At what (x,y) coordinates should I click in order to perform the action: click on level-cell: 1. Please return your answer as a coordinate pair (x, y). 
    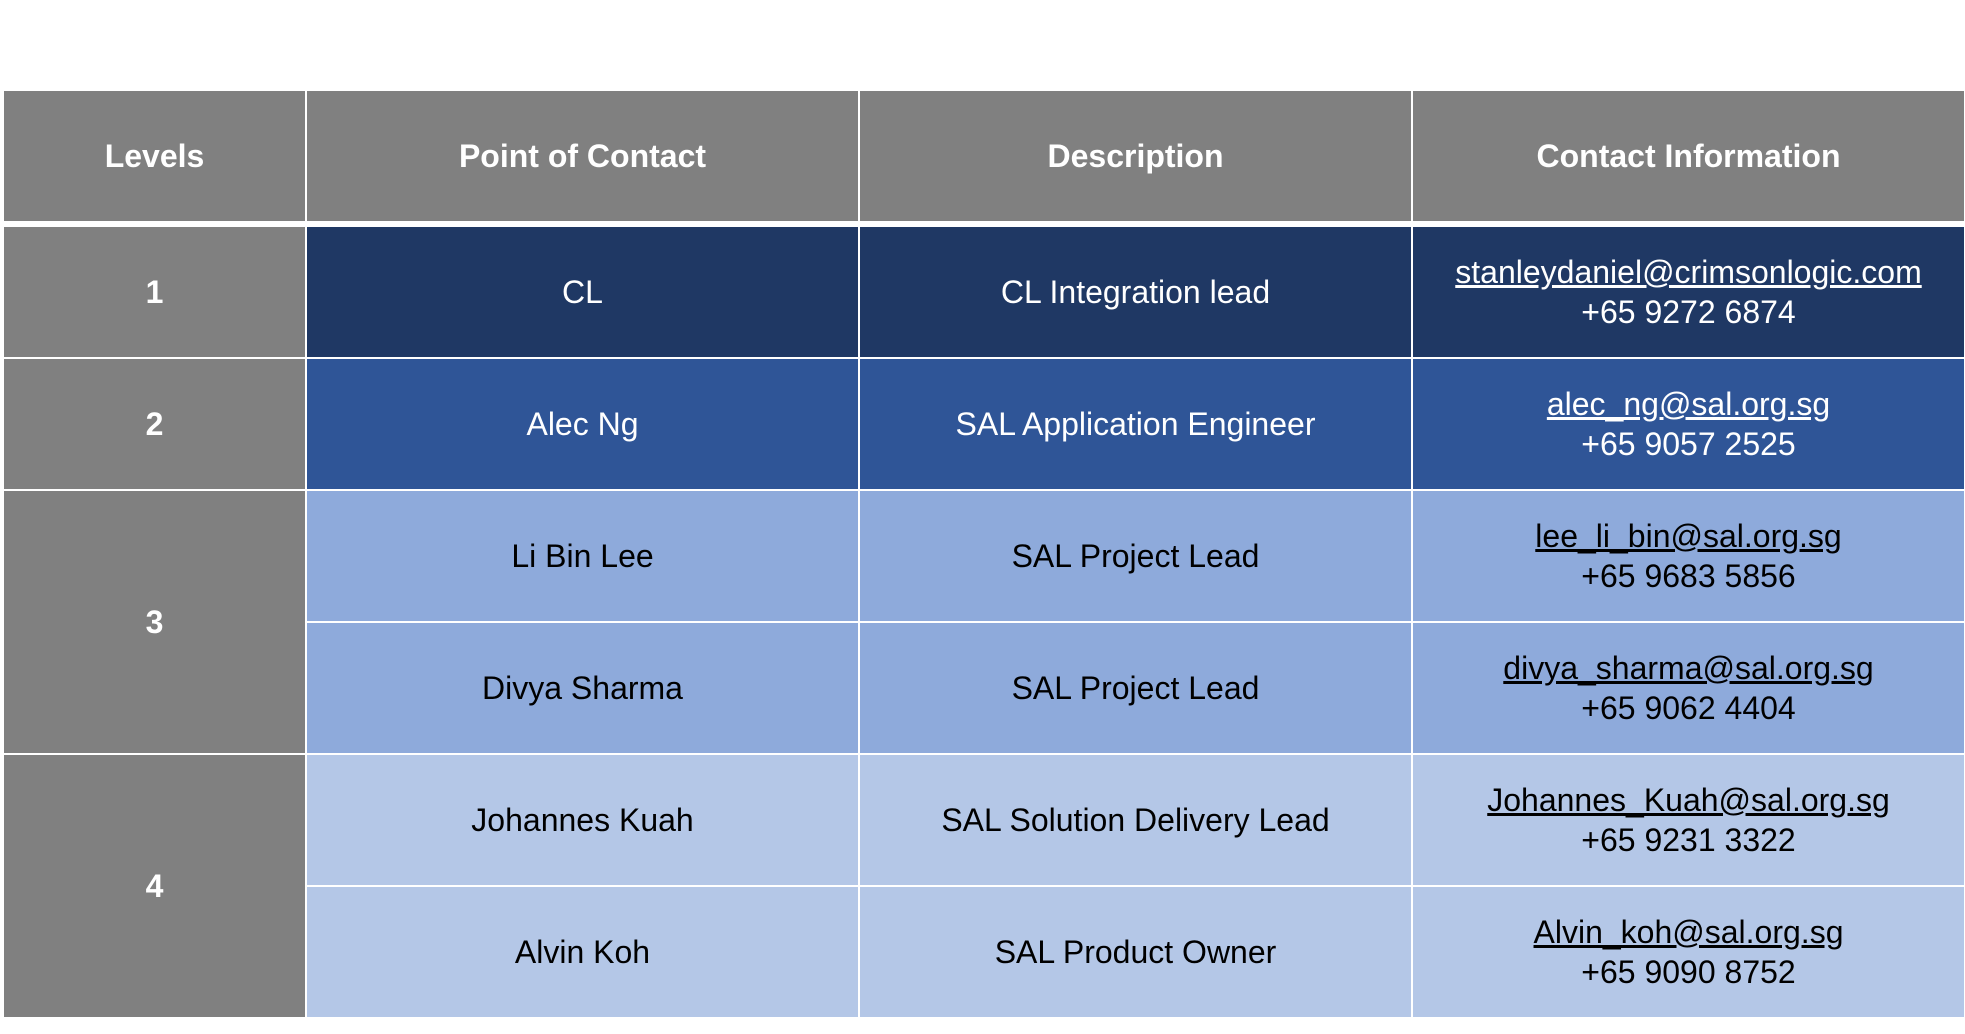
    Looking at the image, I should click on (154, 291).